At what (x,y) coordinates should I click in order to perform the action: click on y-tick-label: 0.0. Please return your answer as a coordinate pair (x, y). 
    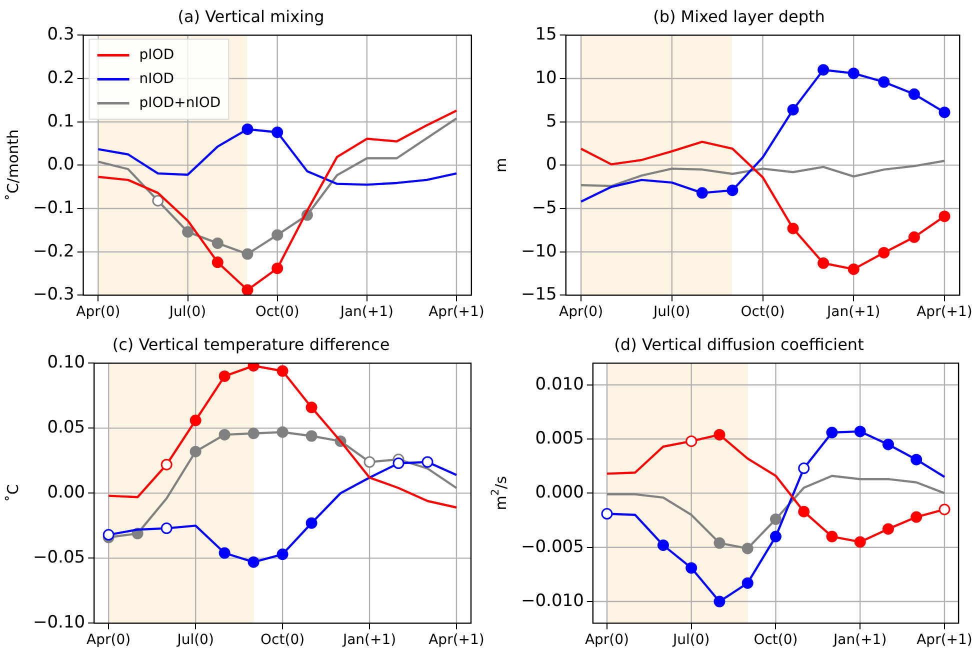
    Looking at the image, I should click on (60, 164).